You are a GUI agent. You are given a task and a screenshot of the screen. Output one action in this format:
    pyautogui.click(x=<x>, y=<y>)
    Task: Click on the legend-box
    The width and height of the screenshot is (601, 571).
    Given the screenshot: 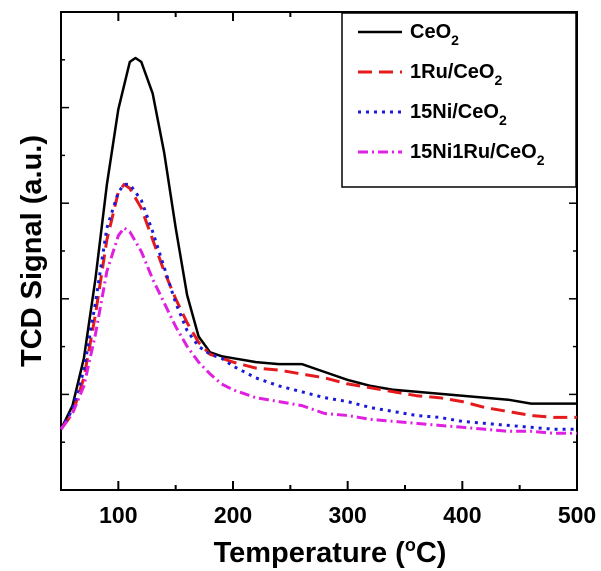 What is the action you would take?
    pyautogui.click(x=459, y=100)
    